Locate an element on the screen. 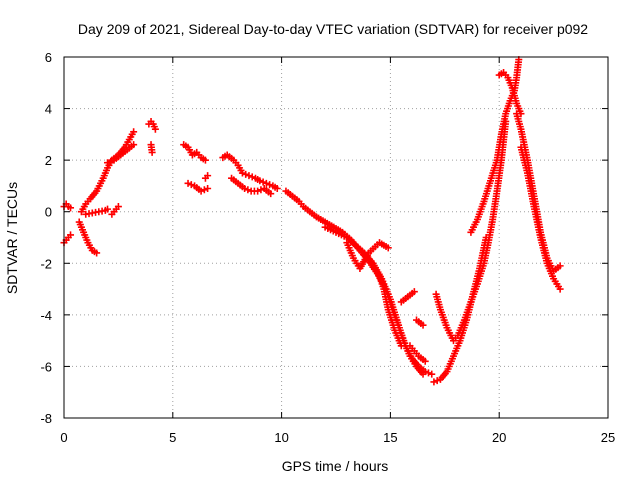 This screenshot has height=480, width=640. series-arc-n is located at coordinates (251, 186).